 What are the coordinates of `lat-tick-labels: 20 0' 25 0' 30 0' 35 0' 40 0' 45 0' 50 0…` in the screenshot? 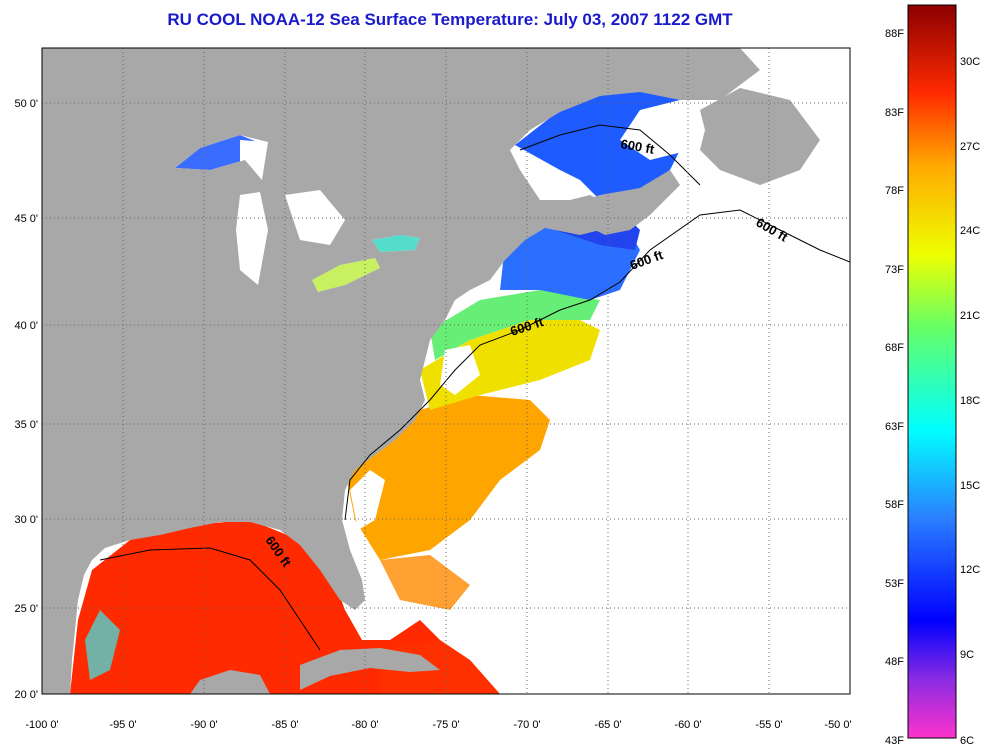 It's located at (26, 399).